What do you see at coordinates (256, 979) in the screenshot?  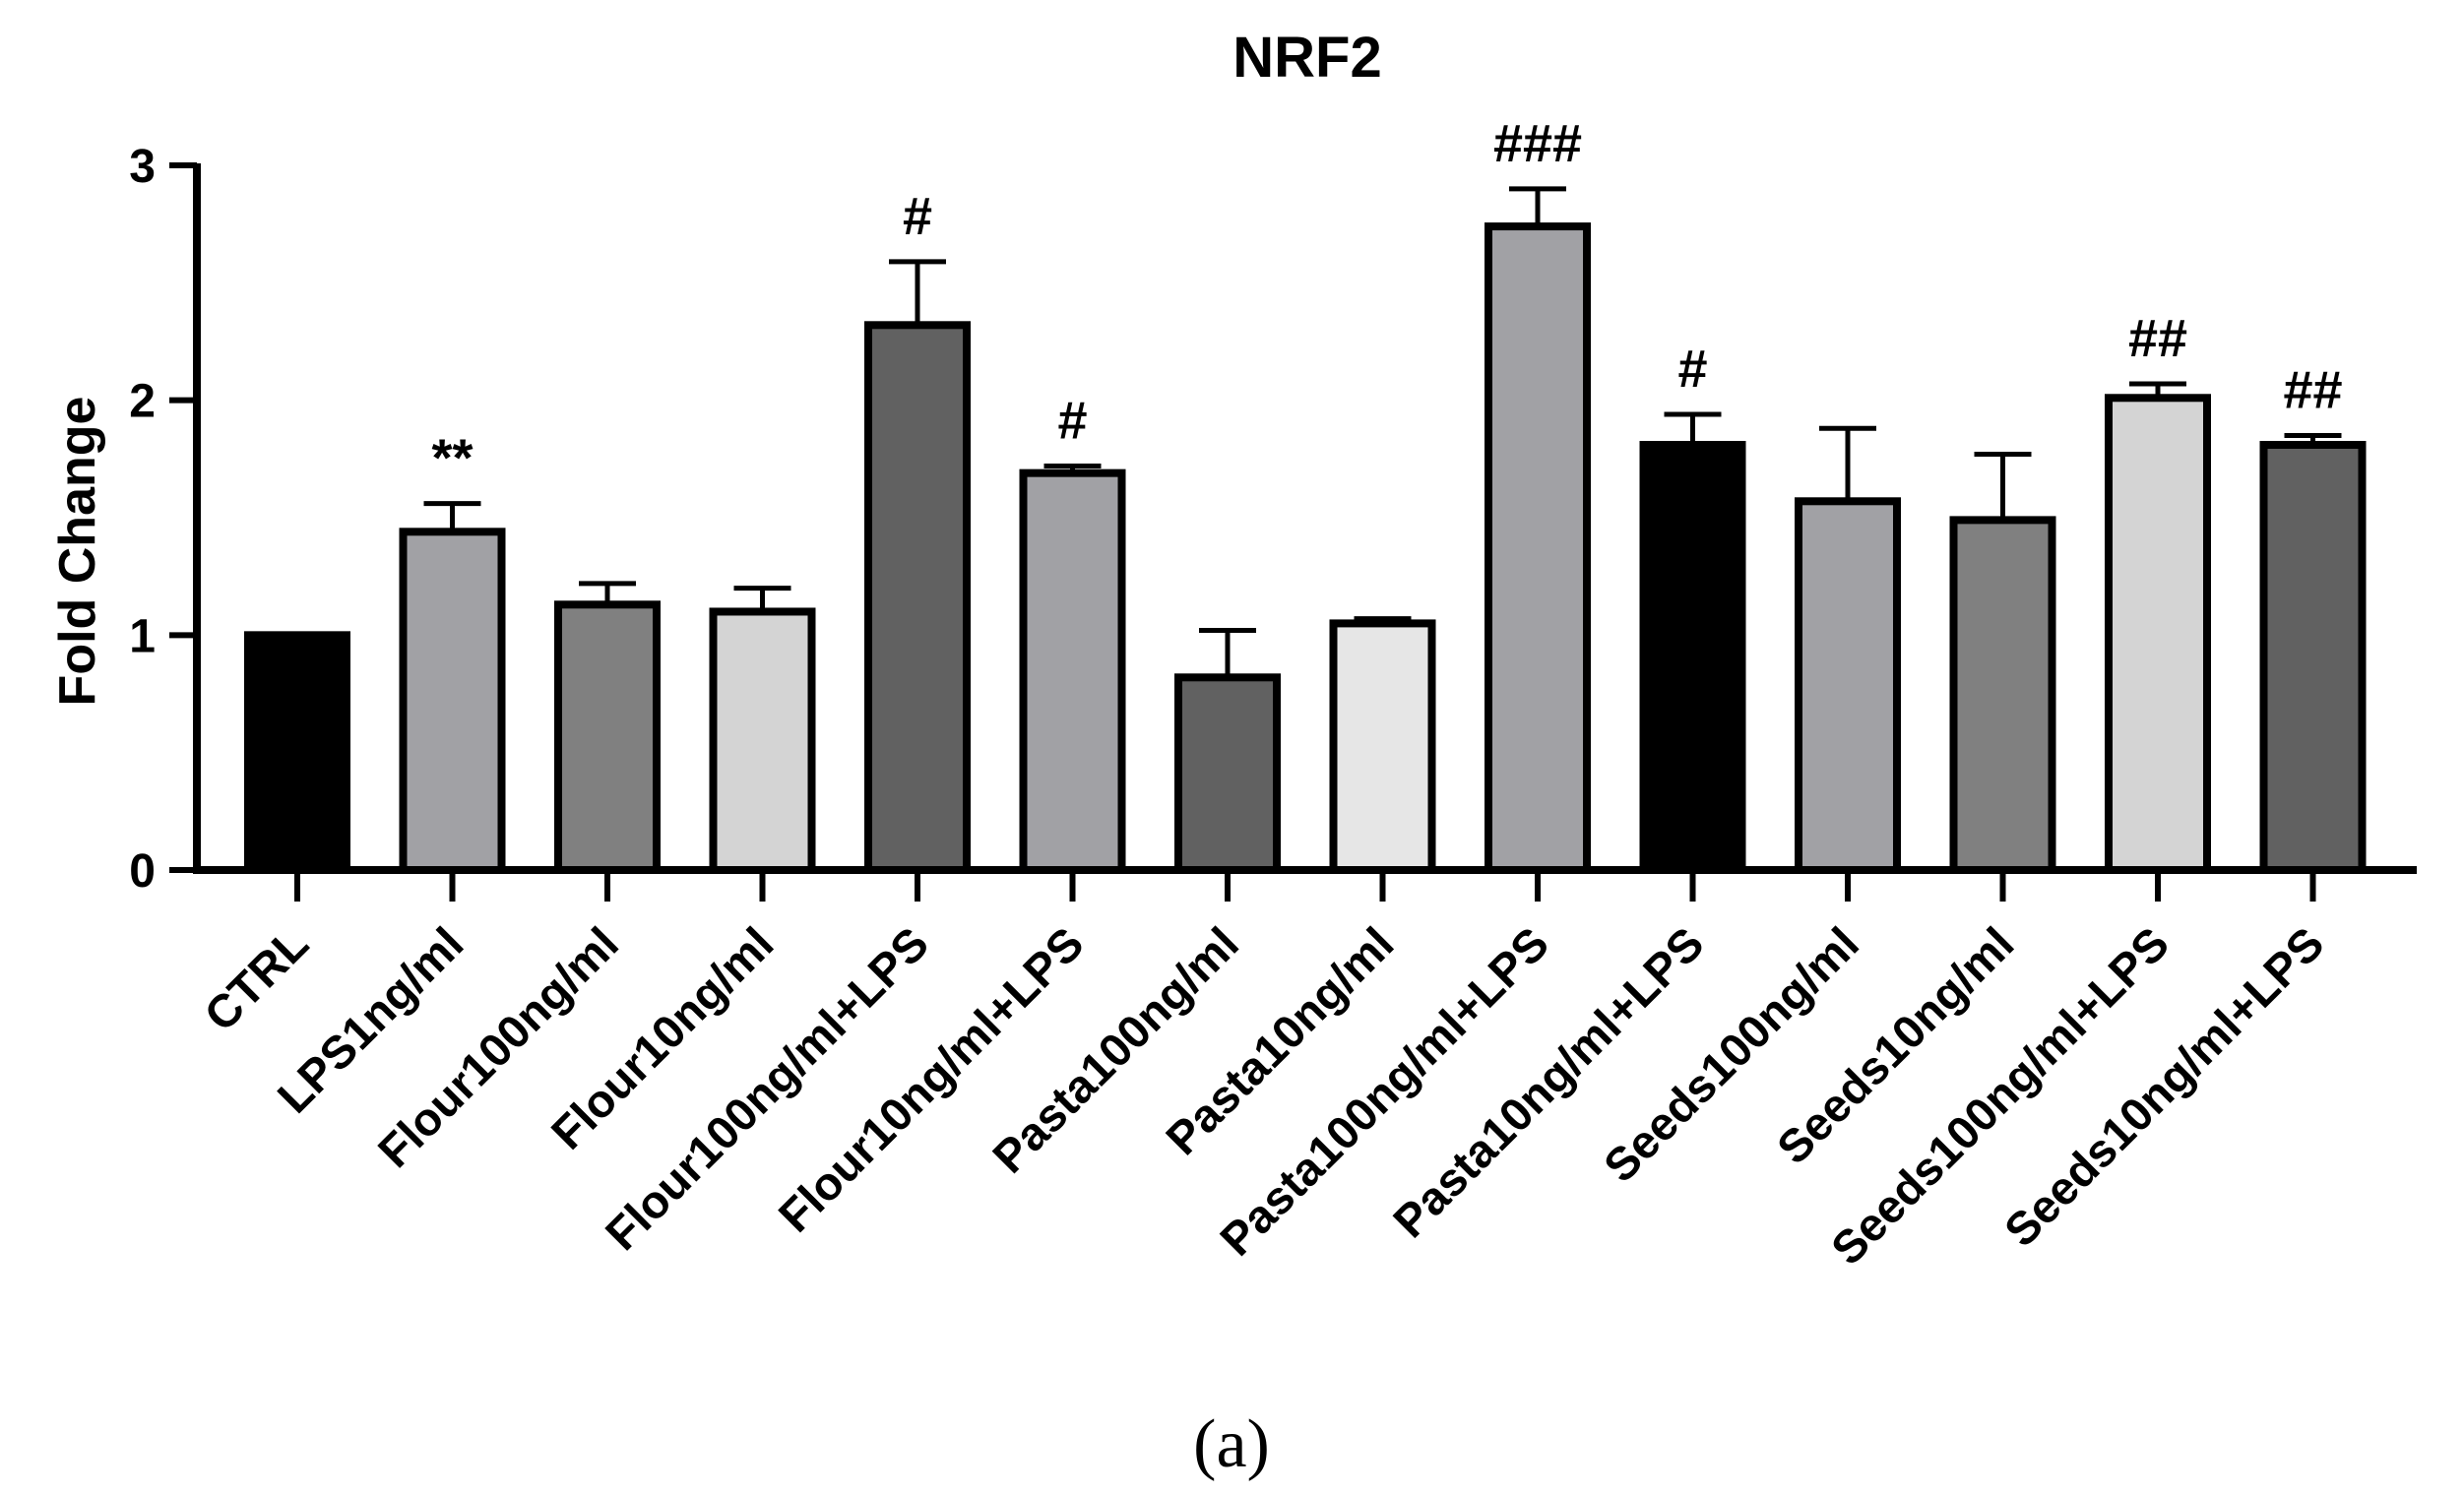 I see `x-tick-label: CTRL` at bounding box center [256, 979].